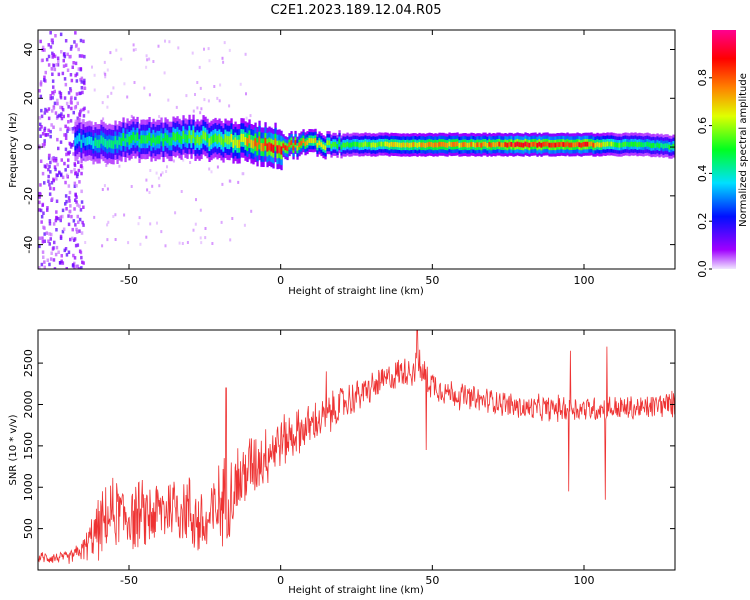 The width and height of the screenshot is (750, 600). Describe the element at coordinates (28, 404) in the screenshot. I see `snr-ytick-label: 2000` at that location.